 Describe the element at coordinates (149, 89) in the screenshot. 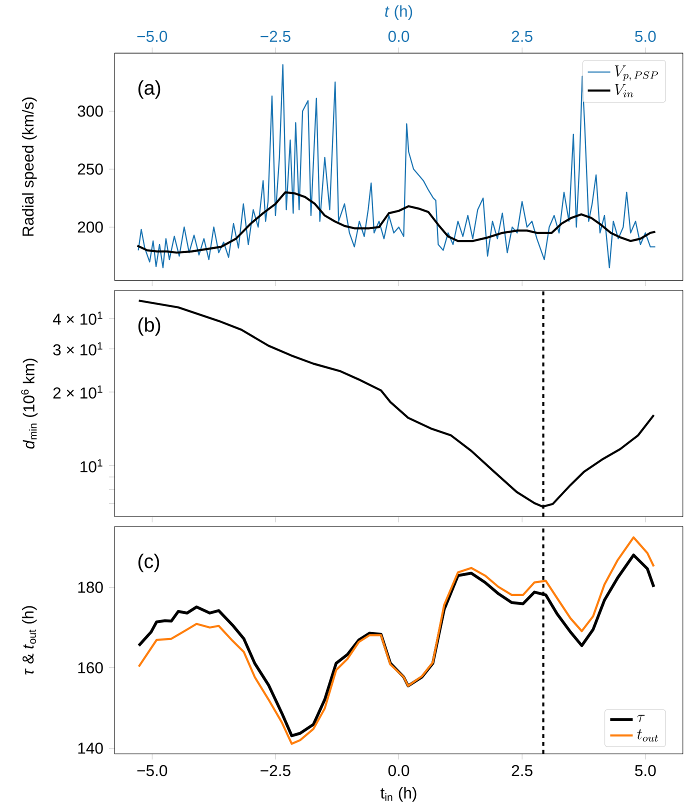

I see `annotation: (a)` at that location.